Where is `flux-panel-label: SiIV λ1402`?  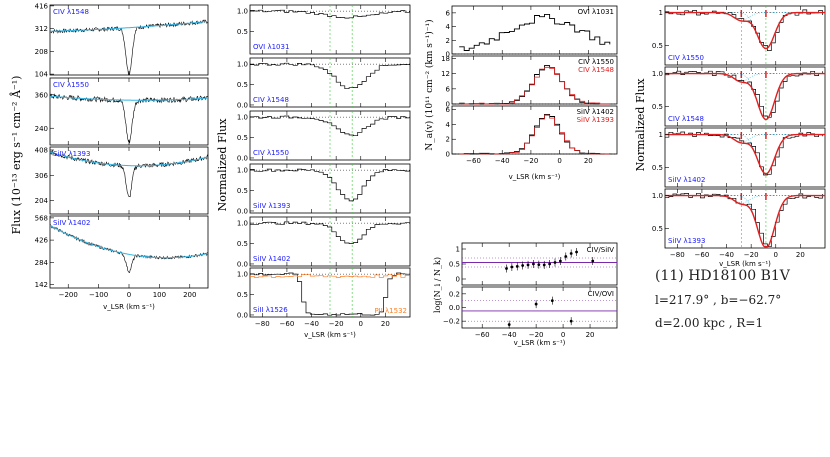 flux-panel-label: SiIV λ1402 is located at coordinates (71, 223).